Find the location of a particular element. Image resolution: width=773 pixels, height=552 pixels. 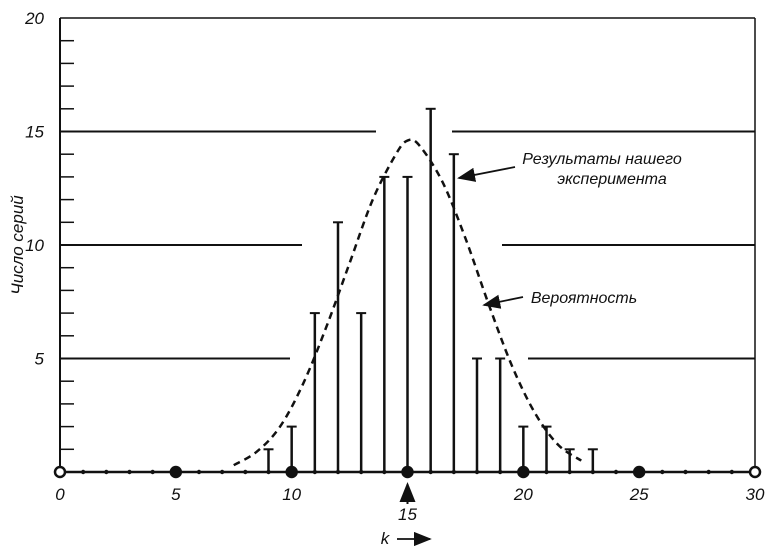

x-tick-label: 30 is located at coordinates (755, 494).